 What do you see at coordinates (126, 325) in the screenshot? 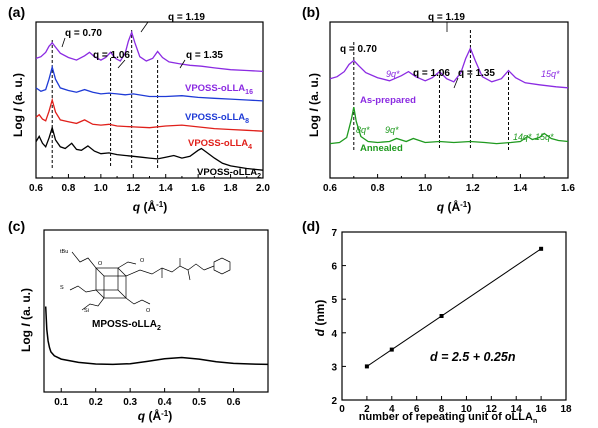
I see `compound-label: MPOSS-oLLA2` at bounding box center [126, 325].